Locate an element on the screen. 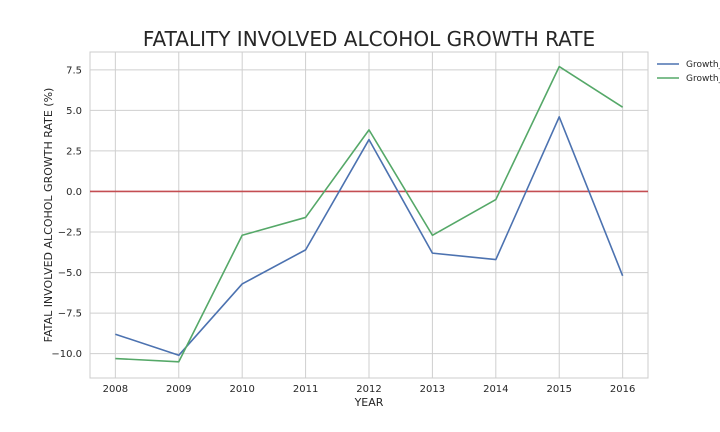 The image size is (720, 432). y-tick-label: −2.5 is located at coordinates (70, 233).